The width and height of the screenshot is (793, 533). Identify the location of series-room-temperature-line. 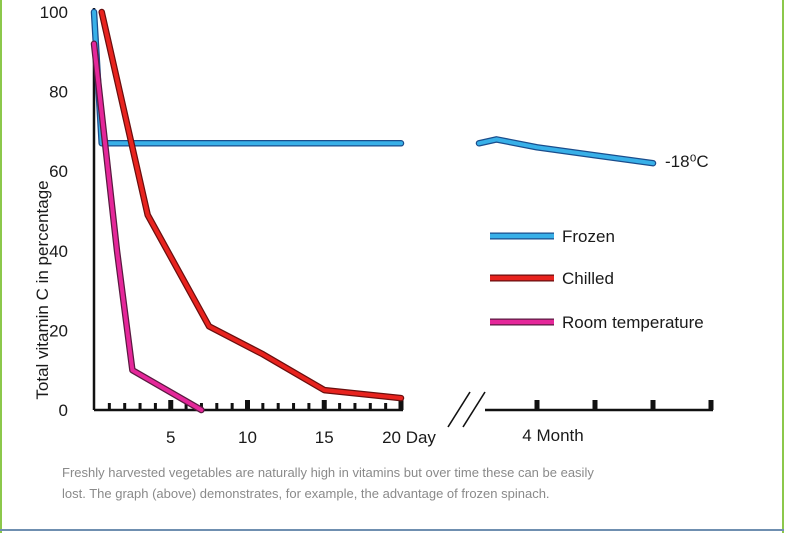
(148, 226).